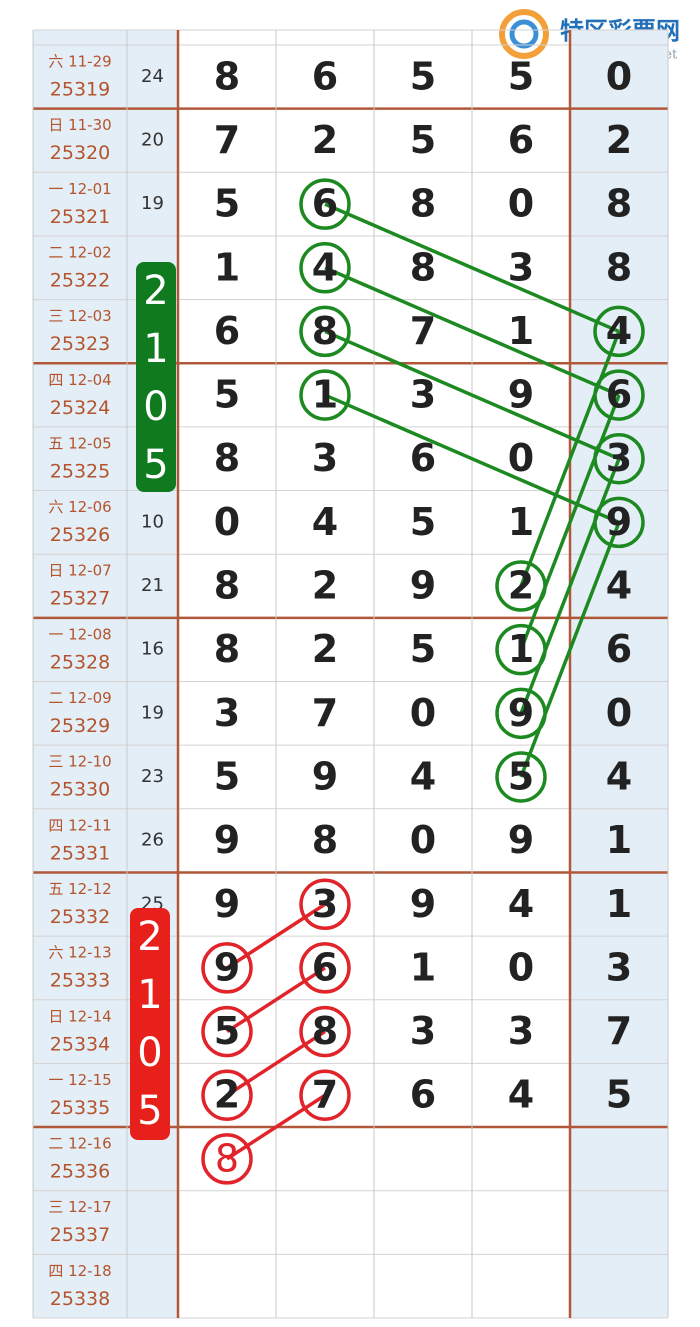  What do you see at coordinates (79, 953) in the screenshot?
I see `draw-date: 六 12-13` at bounding box center [79, 953].